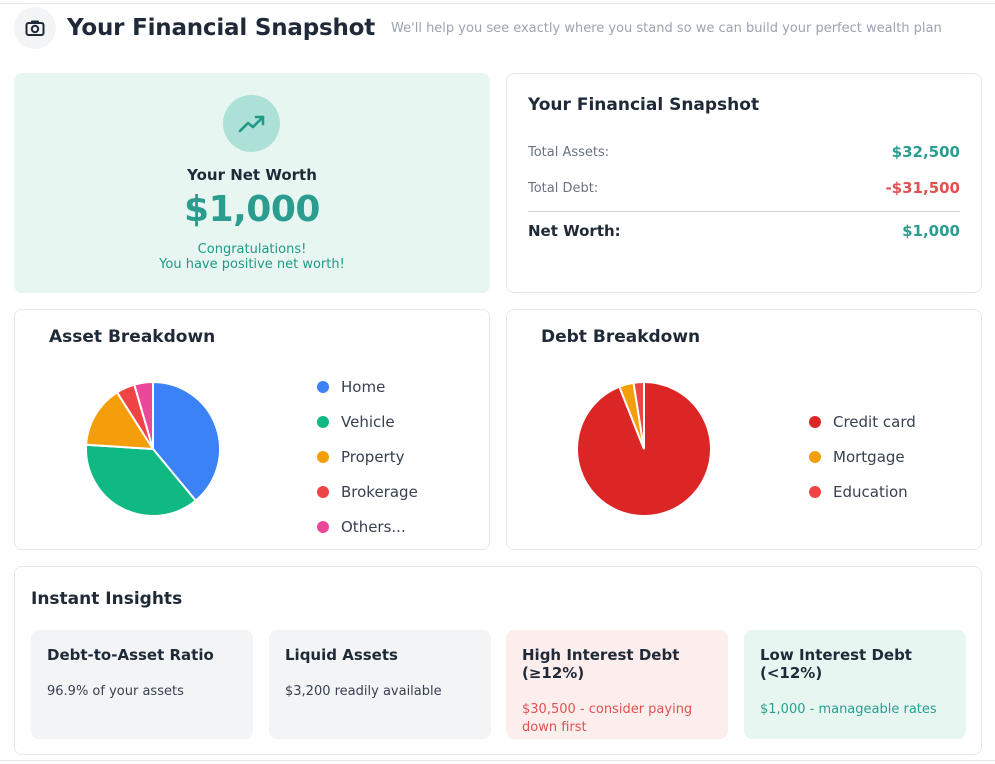  What do you see at coordinates (252, 209) in the screenshot?
I see `net-worth-value: $1,000` at bounding box center [252, 209].